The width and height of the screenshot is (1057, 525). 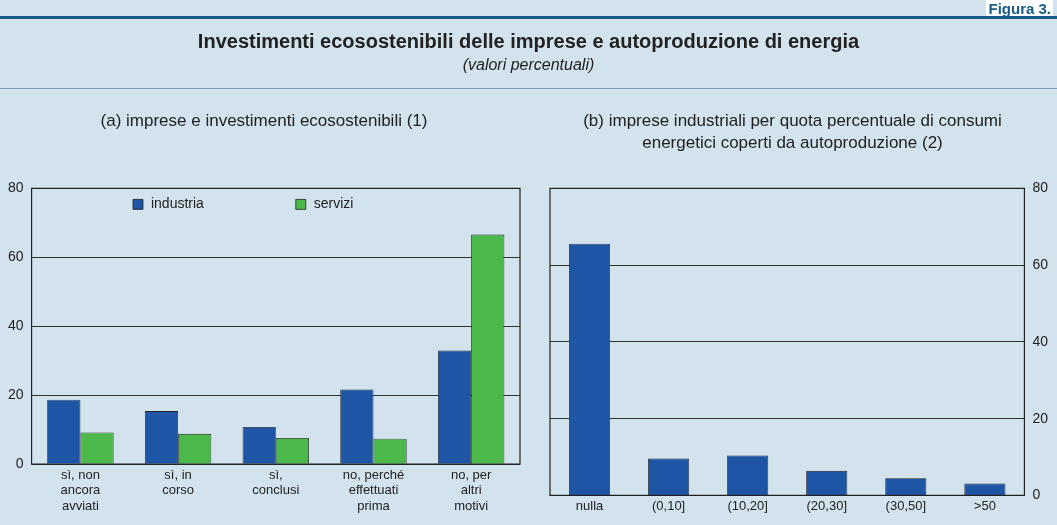 What do you see at coordinates (177, 203) in the screenshot?
I see `legend-label: industria` at bounding box center [177, 203].